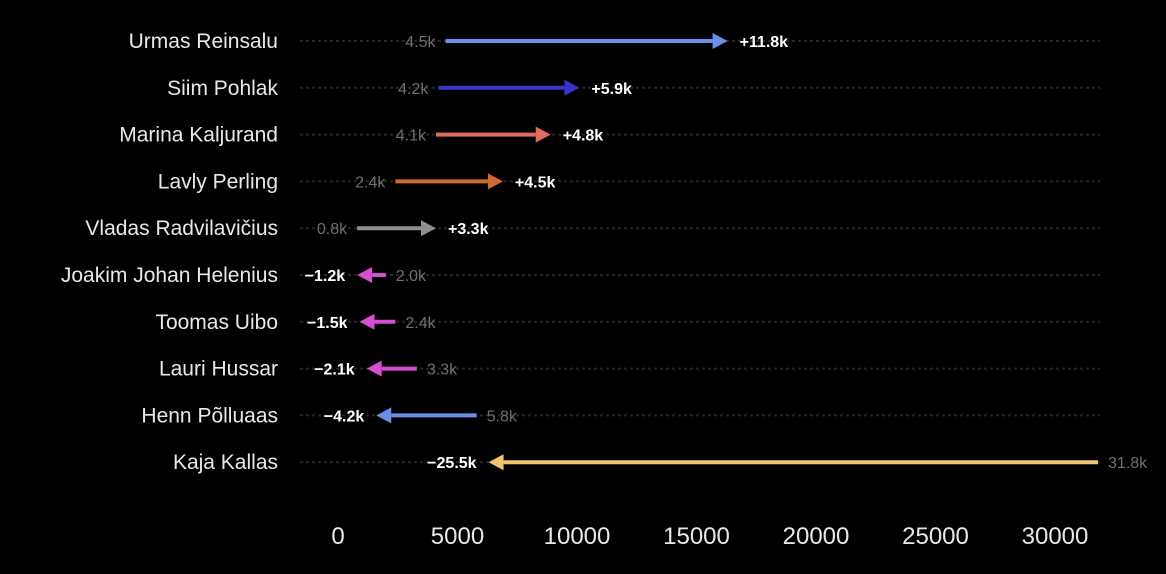  What do you see at coordinates (614, 41) in the screenshot?
I see `row-0: Urmas Reinsalu 4.5k +11.8k` at bounding box center [614, 41].